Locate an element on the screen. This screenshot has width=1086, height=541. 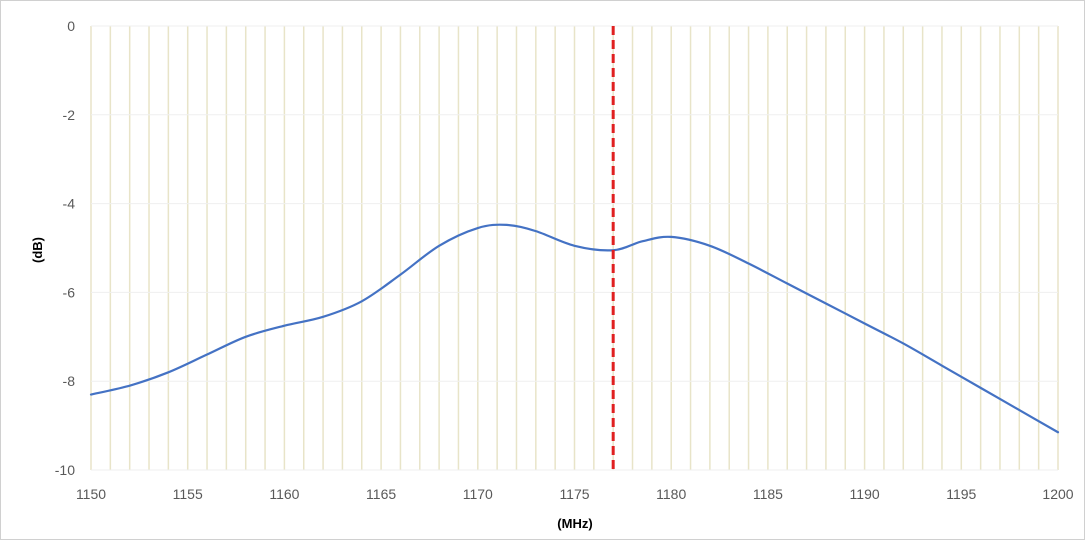
x-tick-label: 1155 is located at coordinates (188, 494).